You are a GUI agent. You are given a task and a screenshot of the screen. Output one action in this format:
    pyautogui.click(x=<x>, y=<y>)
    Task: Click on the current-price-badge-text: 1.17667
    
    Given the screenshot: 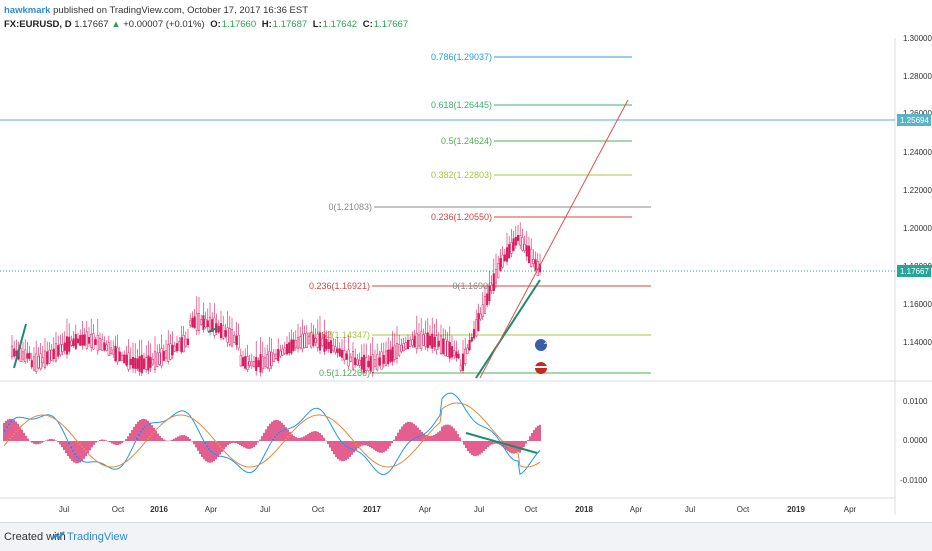 What is the action you would take?
    pyautogui.click(x=914, y=271)
    